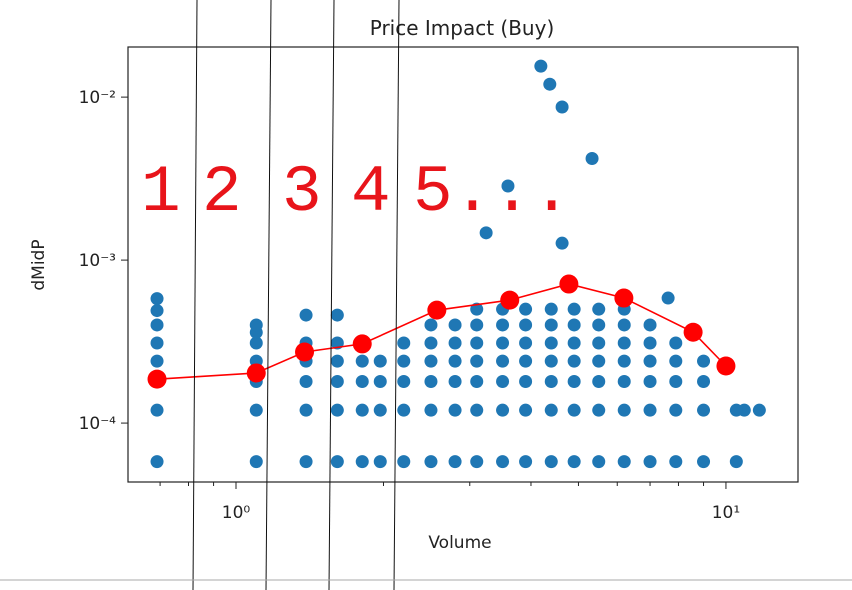  I want to click on chart-title: Price Impact (Buy), so click(462, 28).